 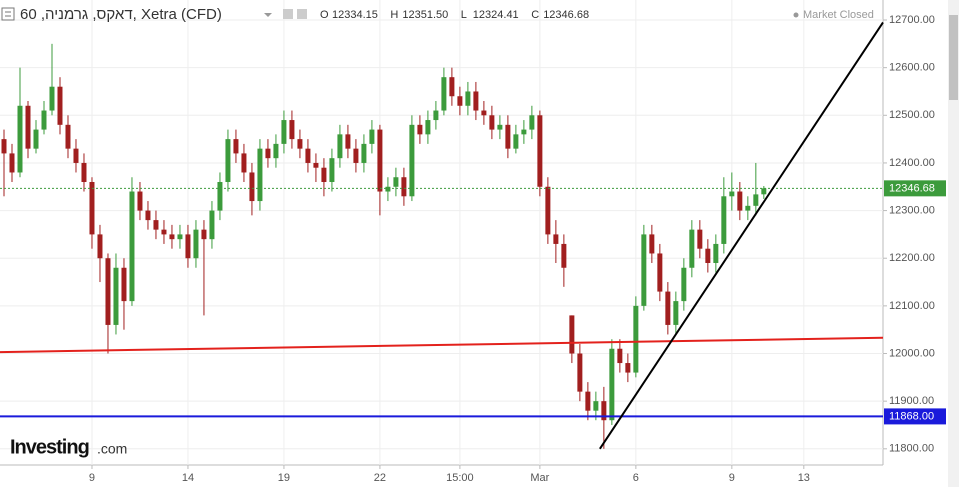 I want to click on scrollbar, so click(x=953, y=243).